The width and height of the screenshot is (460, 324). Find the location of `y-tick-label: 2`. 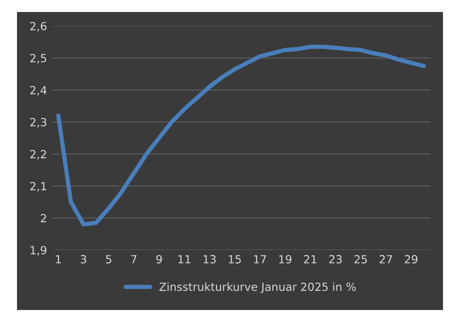

y-tick-label: 2 is located at coordinates (43, 218).